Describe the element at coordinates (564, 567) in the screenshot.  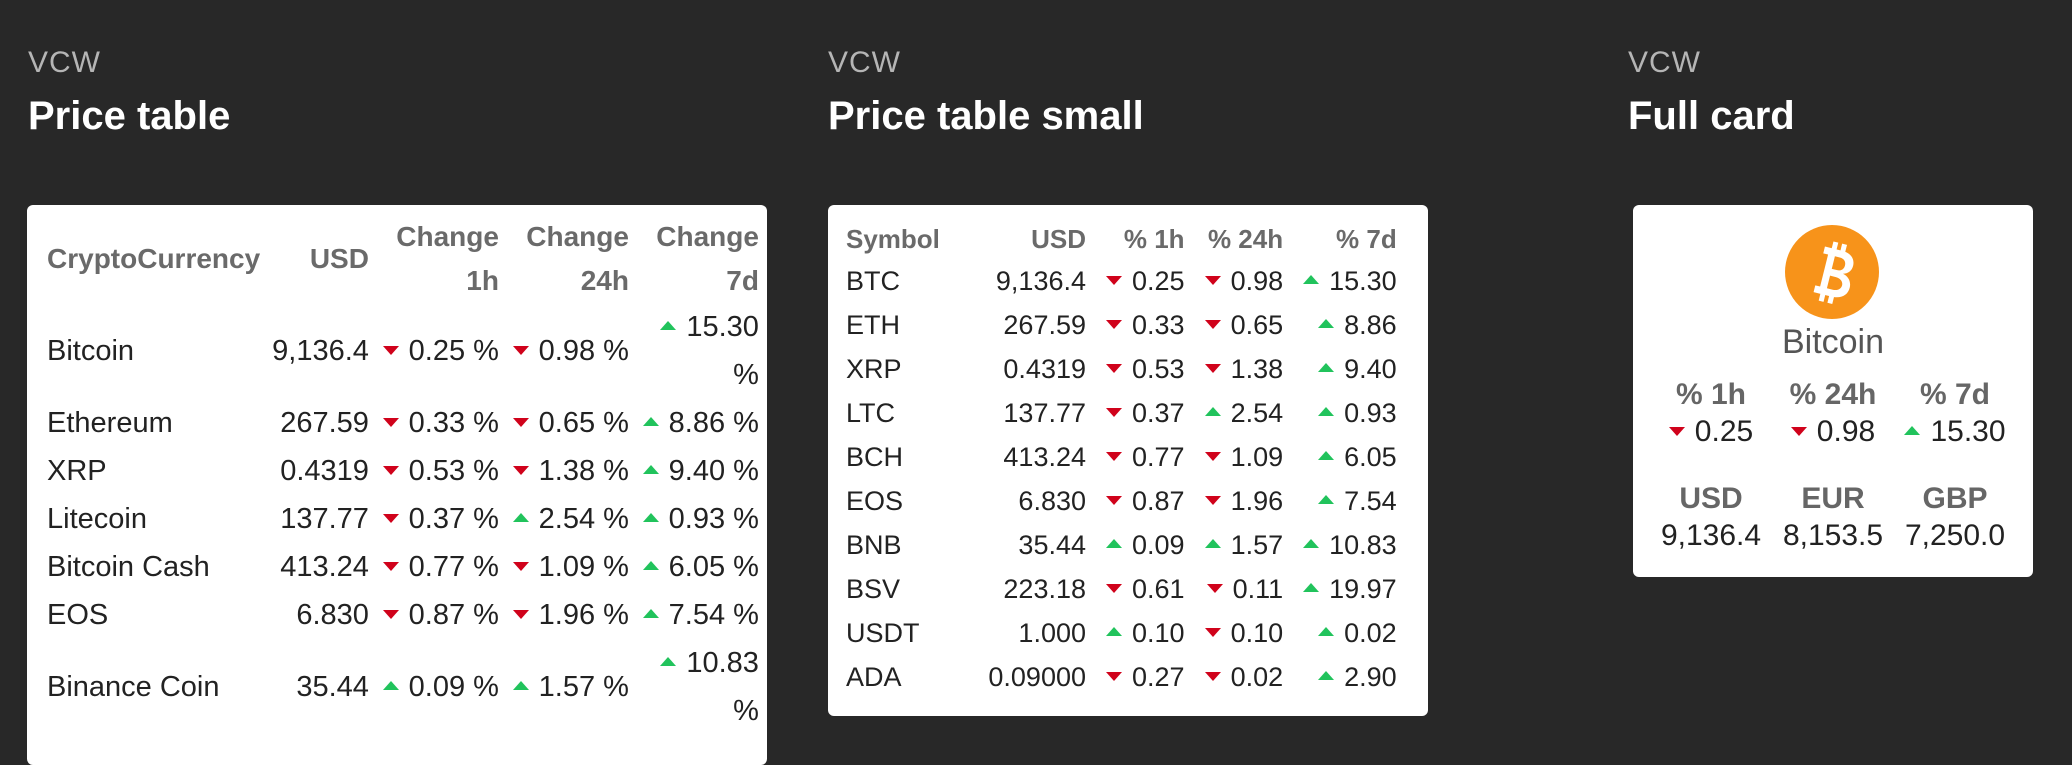
I see `change-24h: 1.09 %` at that location.